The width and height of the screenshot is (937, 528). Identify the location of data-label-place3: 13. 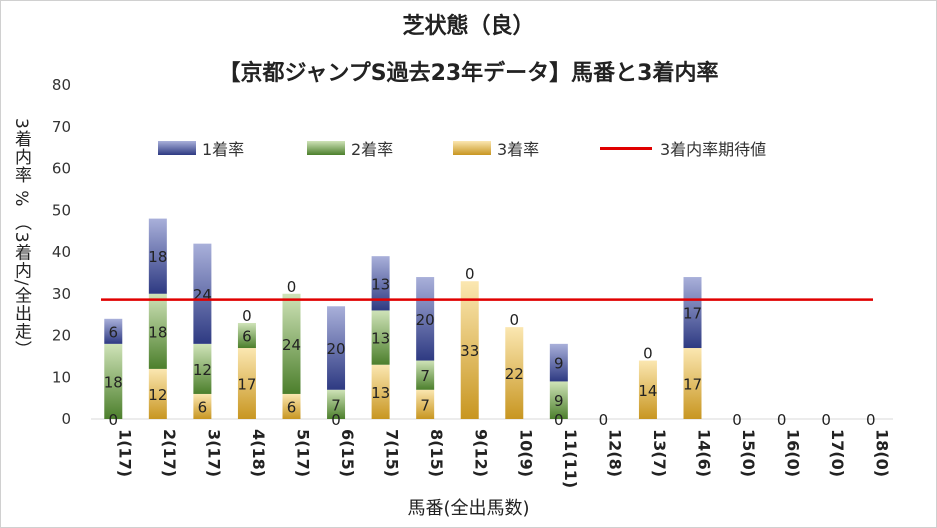
(380, 393).